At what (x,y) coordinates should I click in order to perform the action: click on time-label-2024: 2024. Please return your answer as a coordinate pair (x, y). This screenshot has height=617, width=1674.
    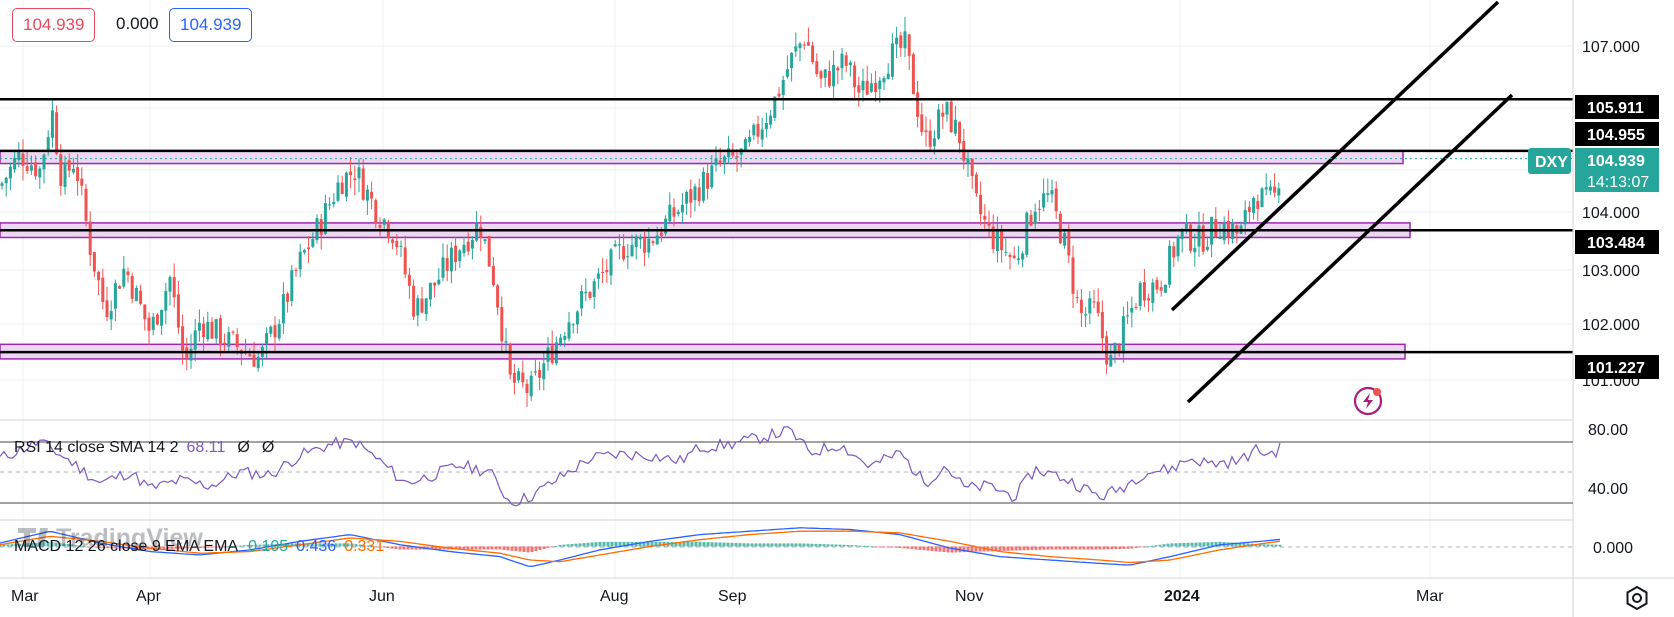
    Looking at the image, I should click on (1182, 596).